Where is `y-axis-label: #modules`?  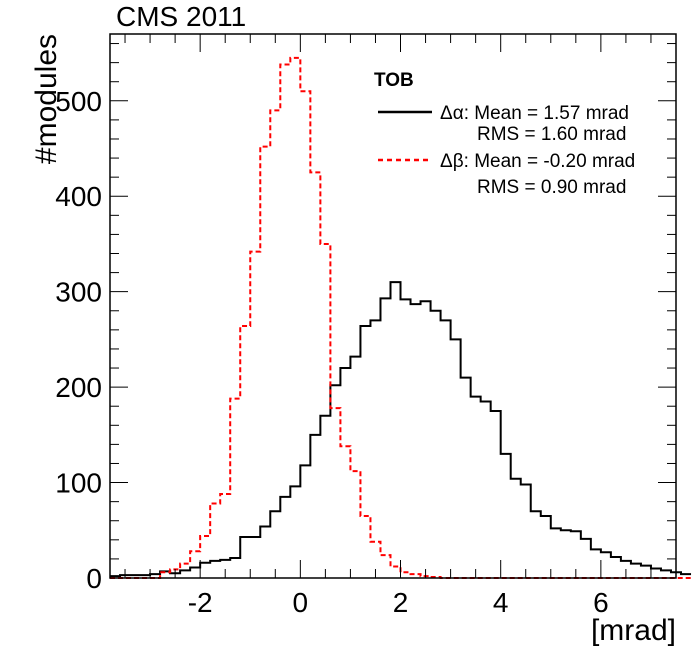 y-axis-label: #modules is located at coordinates (46, 99).